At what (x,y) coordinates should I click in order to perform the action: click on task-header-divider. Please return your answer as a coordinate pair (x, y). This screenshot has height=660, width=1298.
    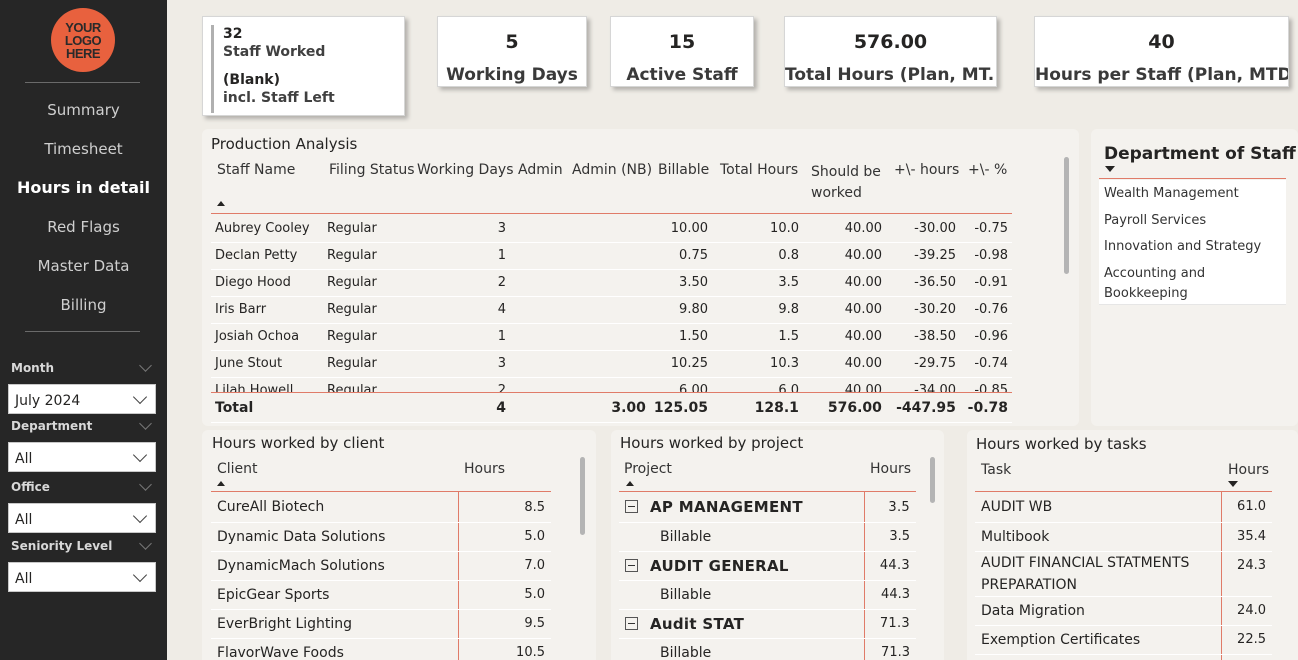
    Looking at the image, I should click on (1123, 491).